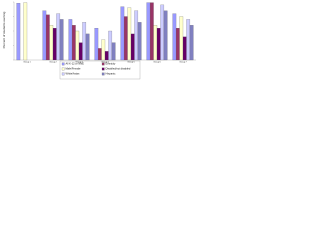  Describe the element at coordinates (118, 69) in the screenshot. I see `legend-label: Disabled/not disabled` at that location.